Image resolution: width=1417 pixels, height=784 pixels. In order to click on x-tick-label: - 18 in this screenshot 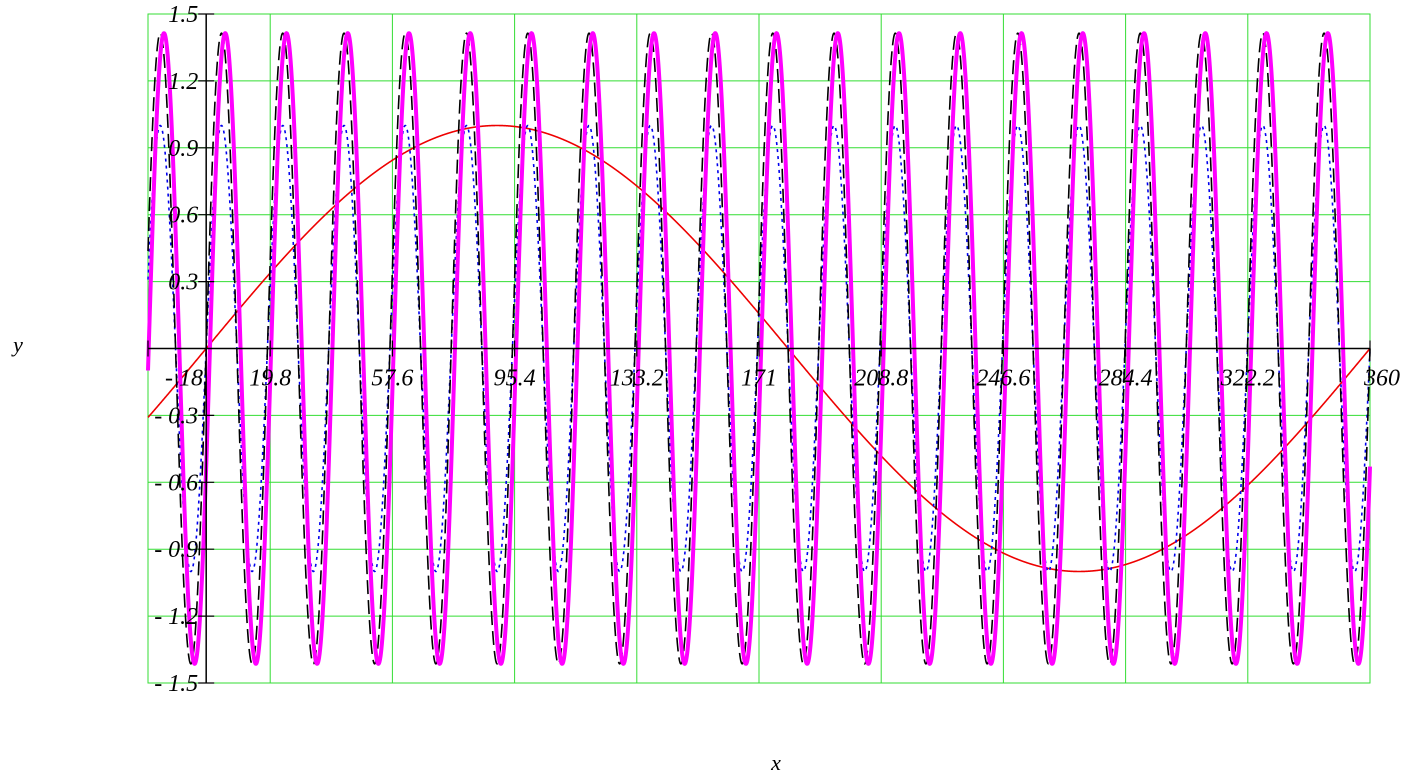, I will do `click(184, 379)`.